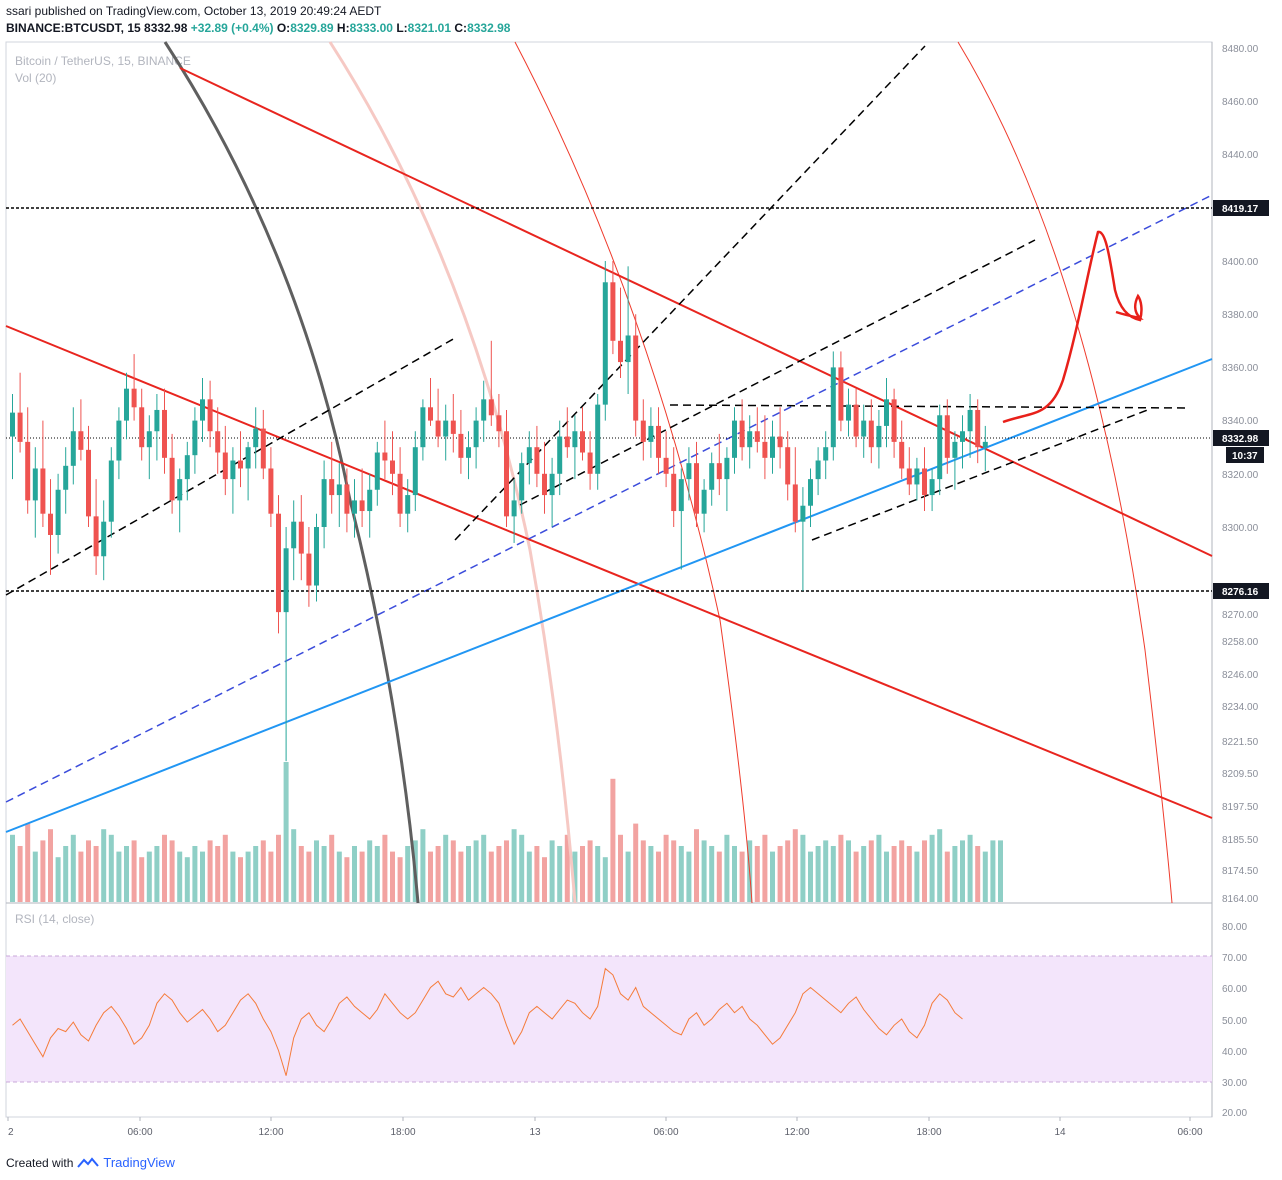 This screenshot has height=1180, width=1282. What do you see at coordinates (1240, 102) in the screenshot?
I see `price-tick: 8460.00` at bounding box center [1240, 102].